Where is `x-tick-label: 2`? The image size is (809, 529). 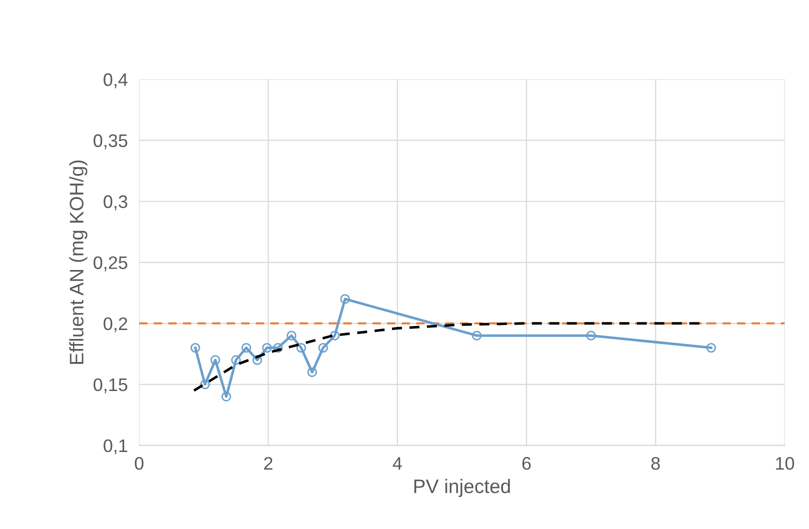
x-tick-label: 2 is located at coordinates (268, 463).